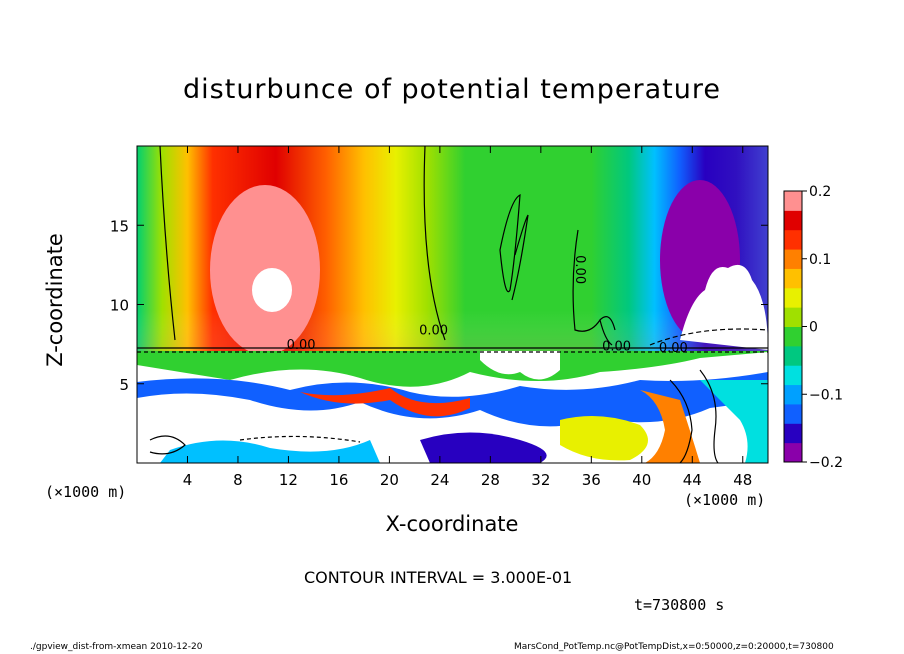  I want to click on footer-left: ./gpview_dist-from-xmean 2010-12-20, so click(116, 647).